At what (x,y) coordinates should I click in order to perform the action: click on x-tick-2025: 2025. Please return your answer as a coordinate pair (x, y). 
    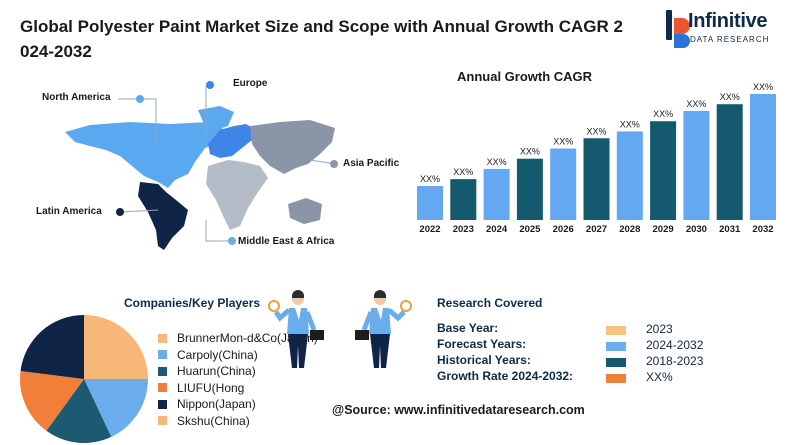
    Looking at the image, I should click on (530, 229).